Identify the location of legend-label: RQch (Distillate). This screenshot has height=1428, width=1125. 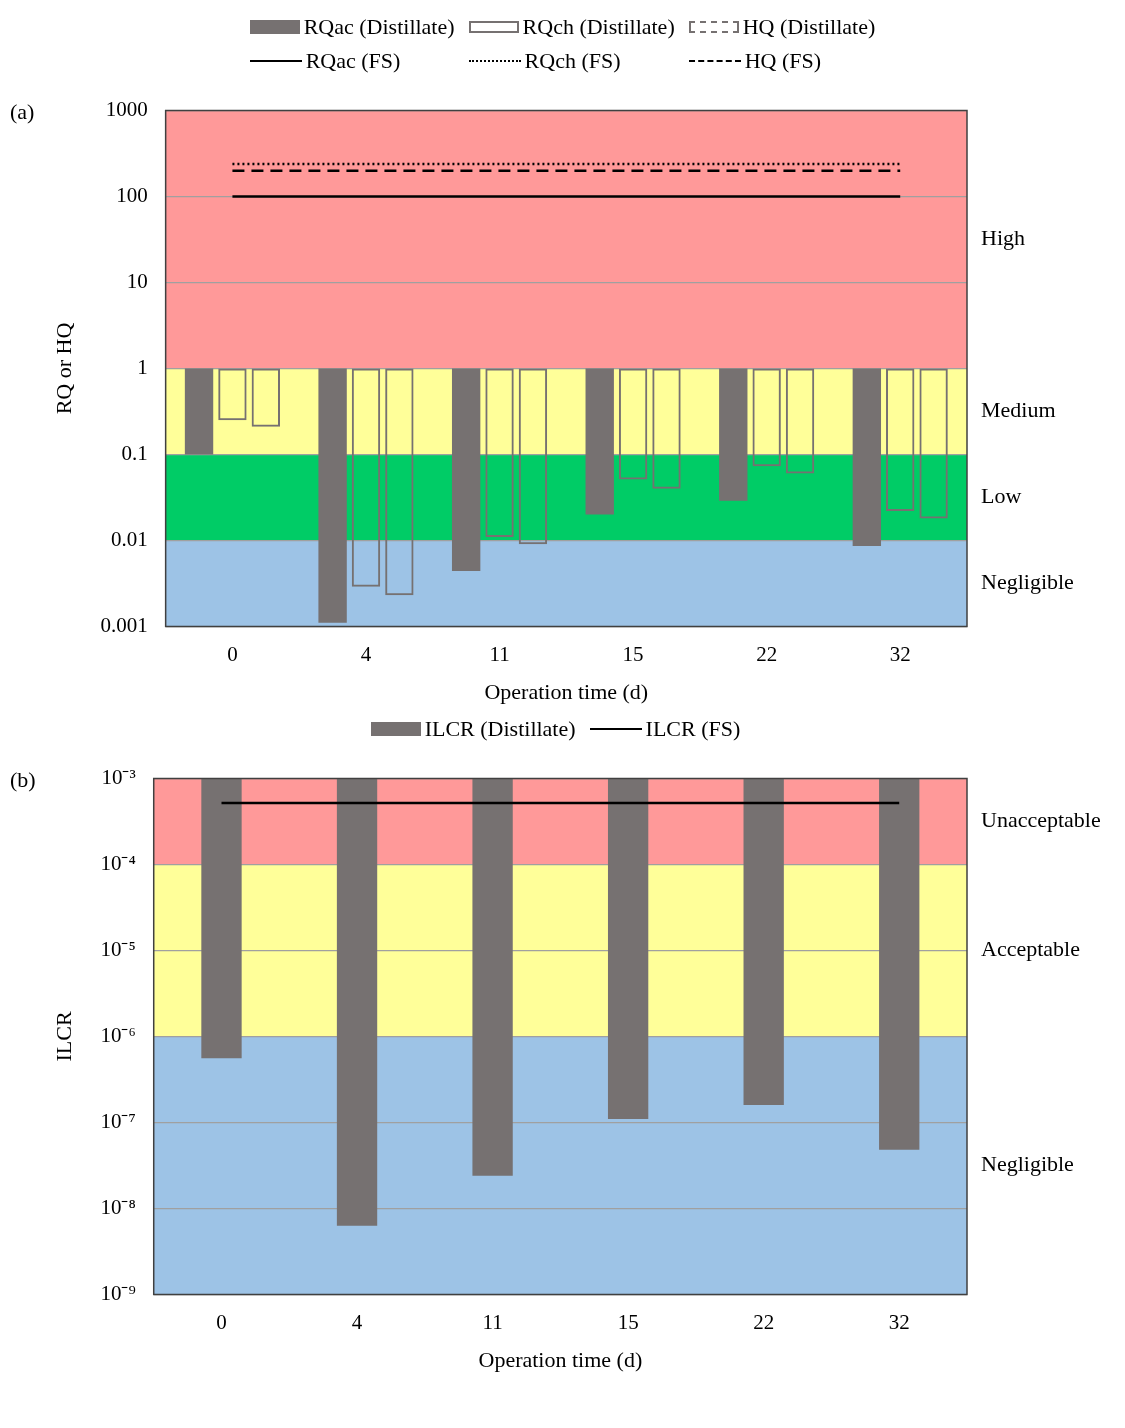
(598, 27).